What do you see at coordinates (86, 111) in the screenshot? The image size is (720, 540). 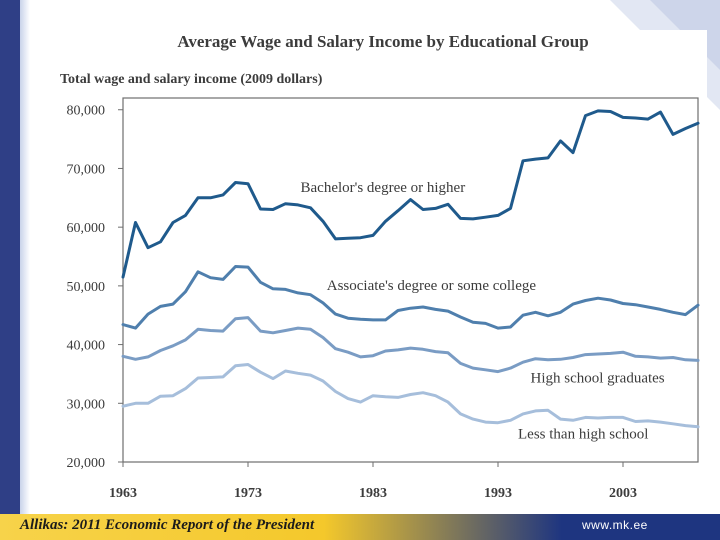 I see `y-tick-label: 80,000` at bounding box center [86, 111].